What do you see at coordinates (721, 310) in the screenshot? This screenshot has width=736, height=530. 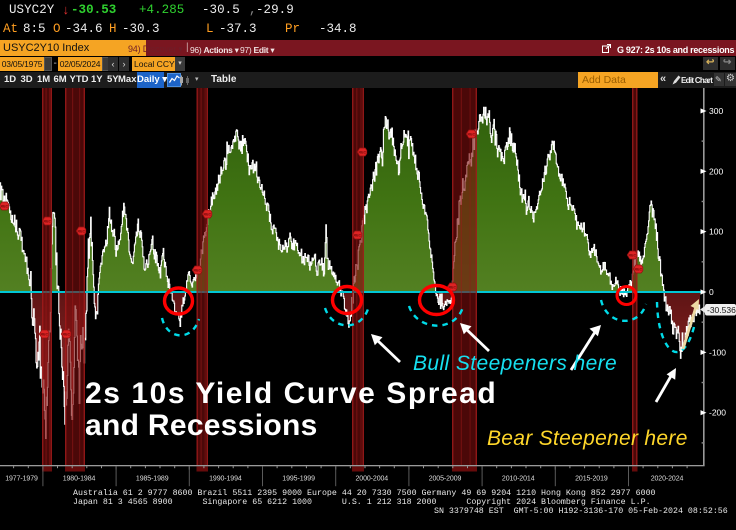 I see `svg-text: -30.536` at bounding box center [721, 310].